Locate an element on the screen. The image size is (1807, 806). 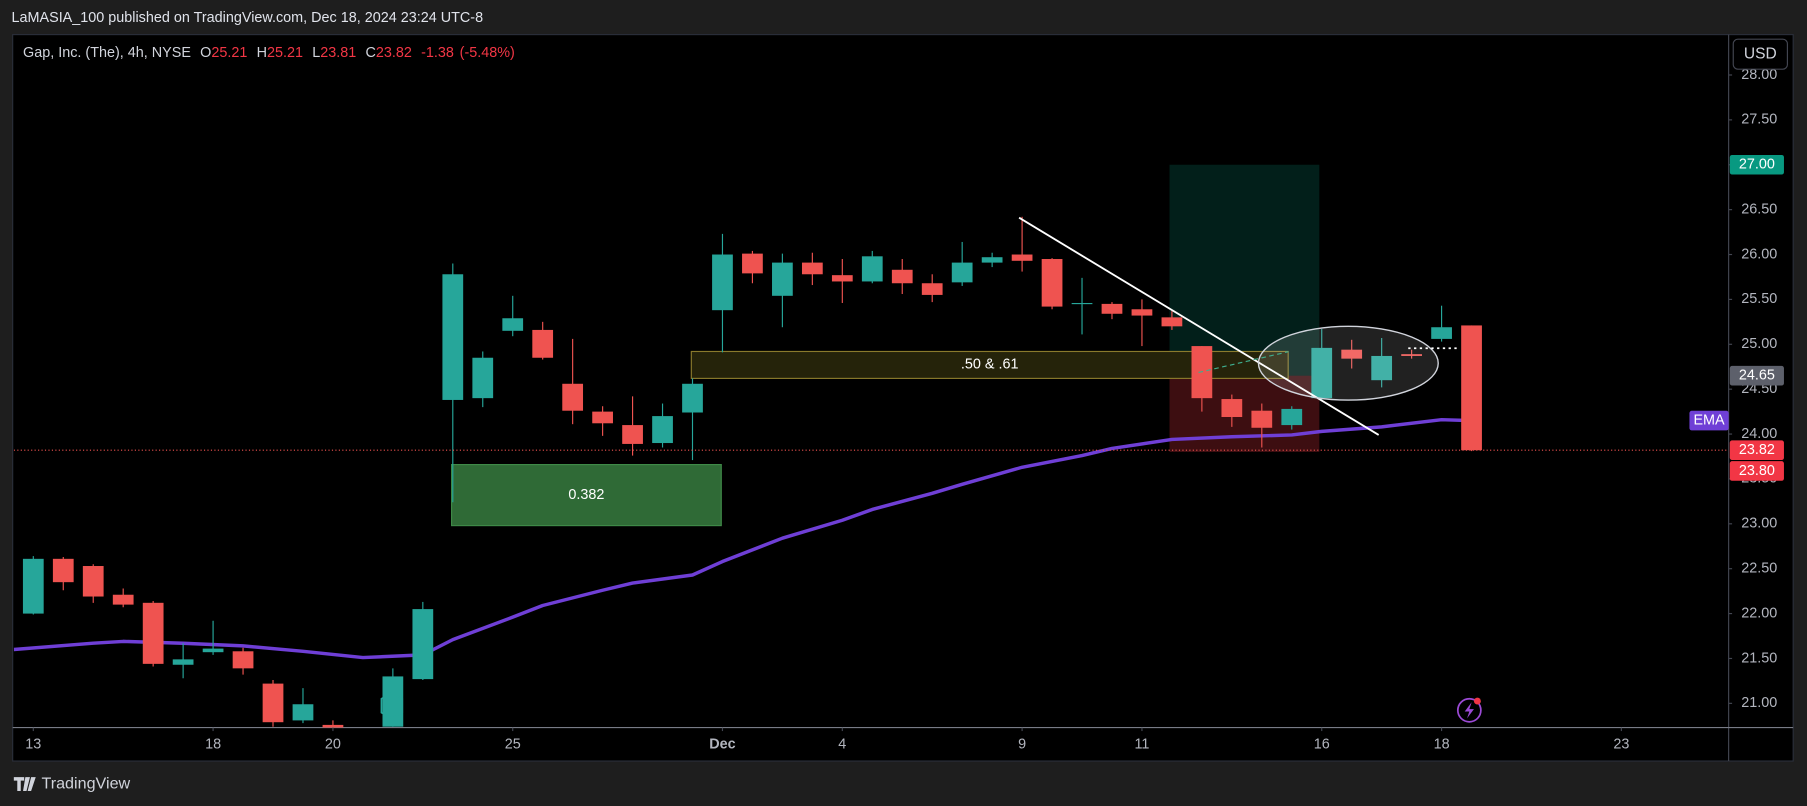
zone-label: .50 & .61 is located at coordinates (990, 365).